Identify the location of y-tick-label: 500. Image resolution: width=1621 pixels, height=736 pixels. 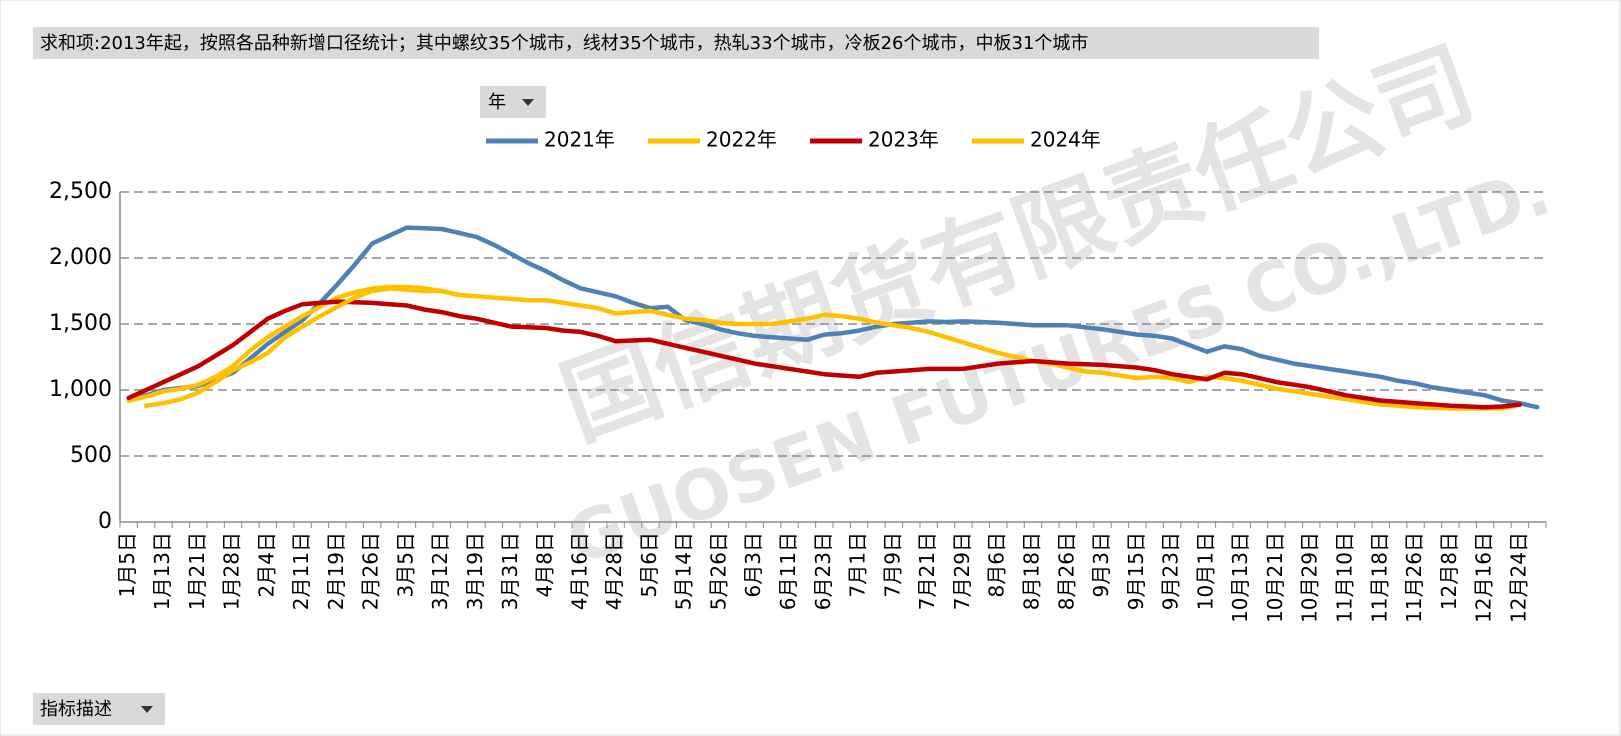
(91, 455).